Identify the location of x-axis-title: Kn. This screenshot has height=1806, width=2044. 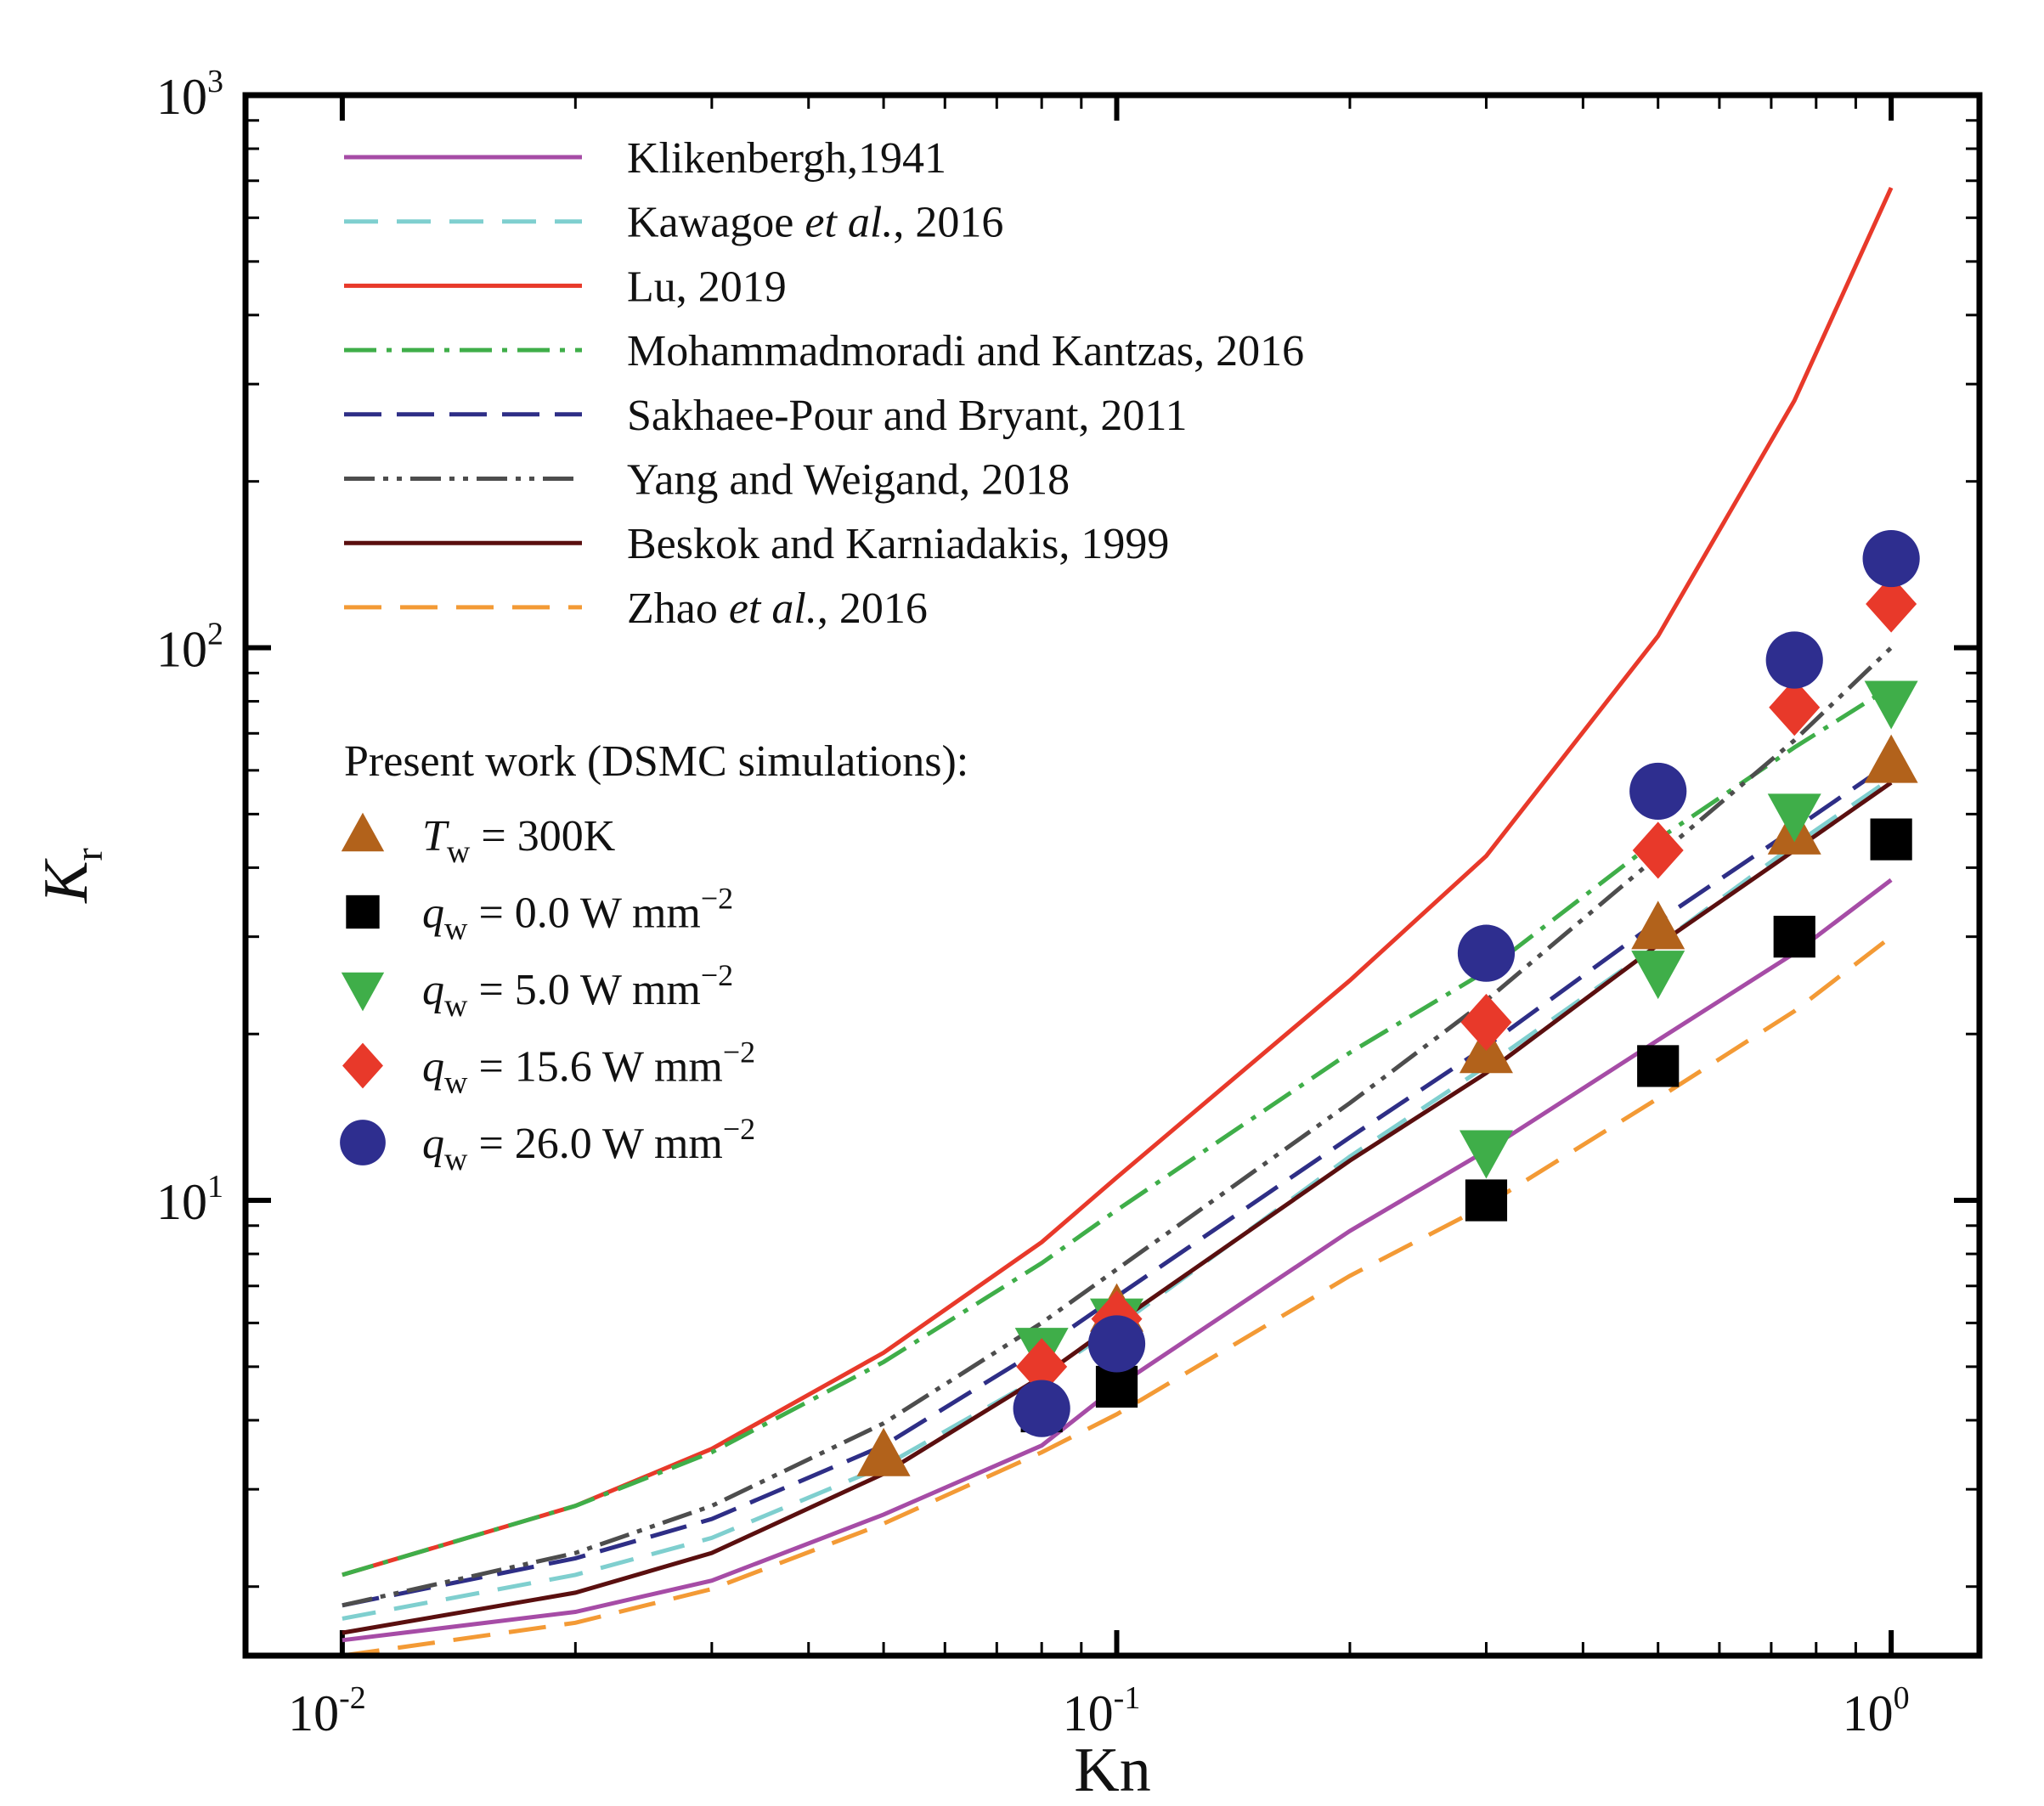
(1112, 1770).